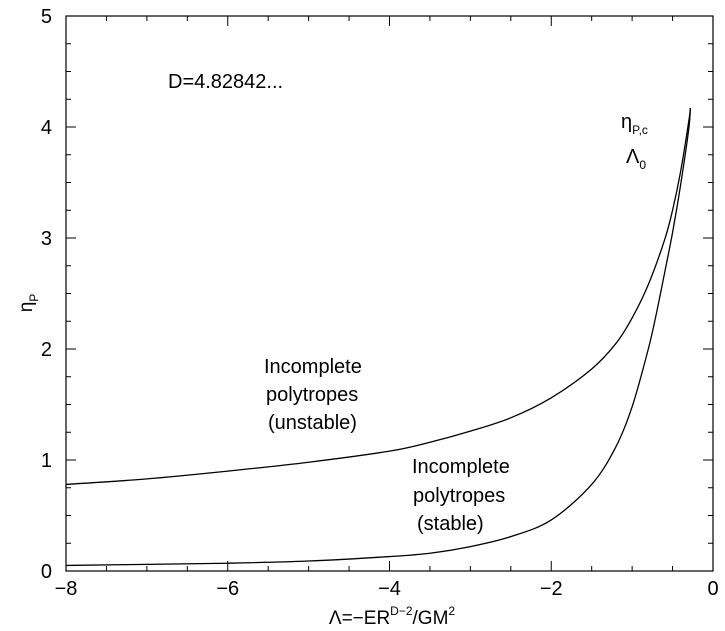 This screenshot has width=725, height=631. What do you see at coordinates (46, 17) in the screenshot?
I see `y-tick-label: 5` at bounding box center [46, 17].